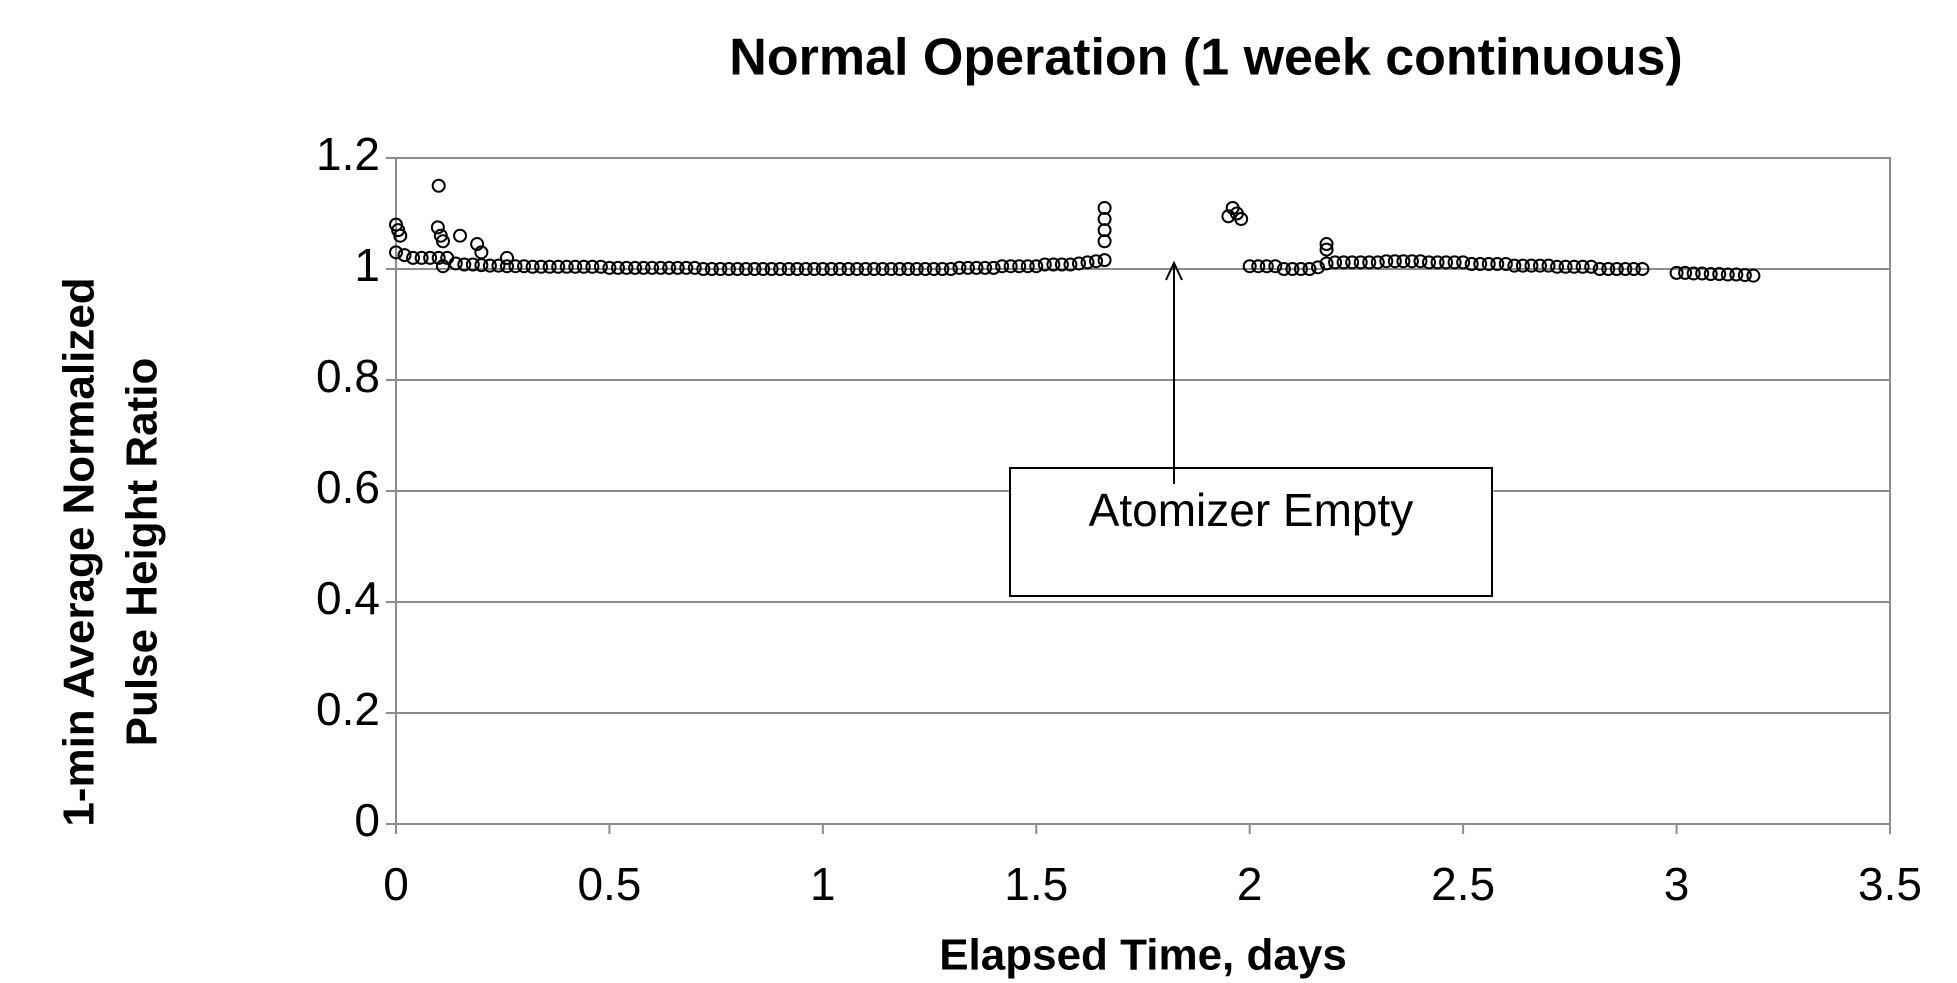 The width and height of the screenshot is (1957, 983). What do you see at coordinates (348, 376) in the screenshot?
I see `y-tick-label: 0.8` at bounding box center [348, 376].